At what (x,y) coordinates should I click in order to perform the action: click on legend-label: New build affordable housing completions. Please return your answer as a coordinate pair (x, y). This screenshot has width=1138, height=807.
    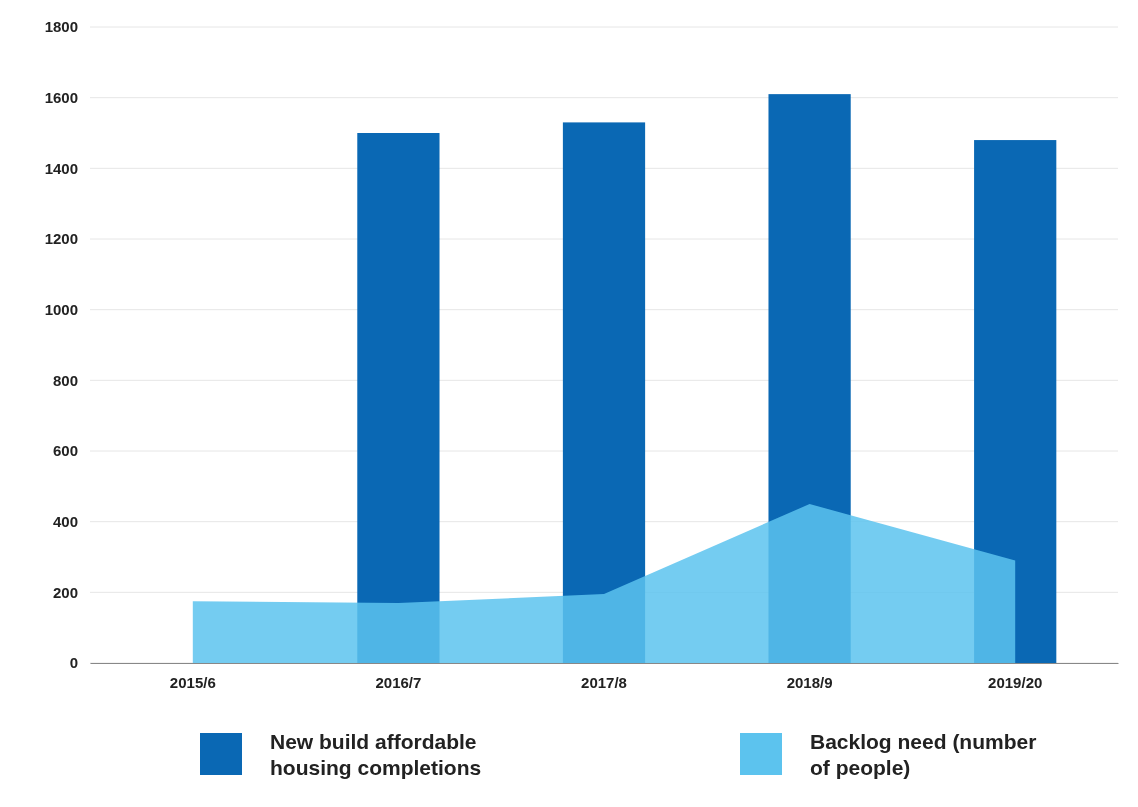
    Looking at the image, I should click on (376, 754).